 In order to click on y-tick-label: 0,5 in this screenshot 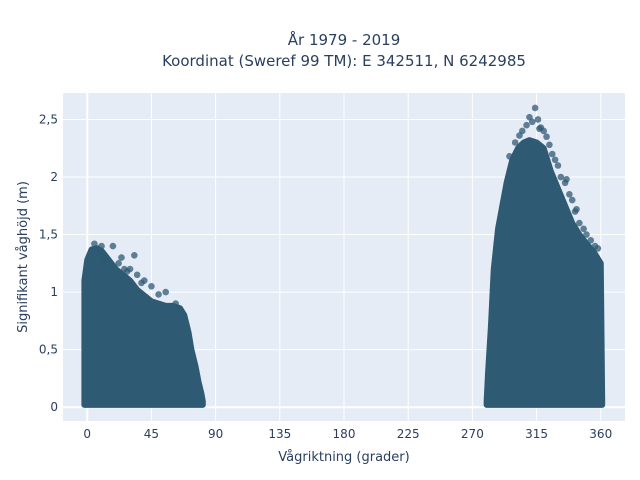, I will do `click(48, 350)`.